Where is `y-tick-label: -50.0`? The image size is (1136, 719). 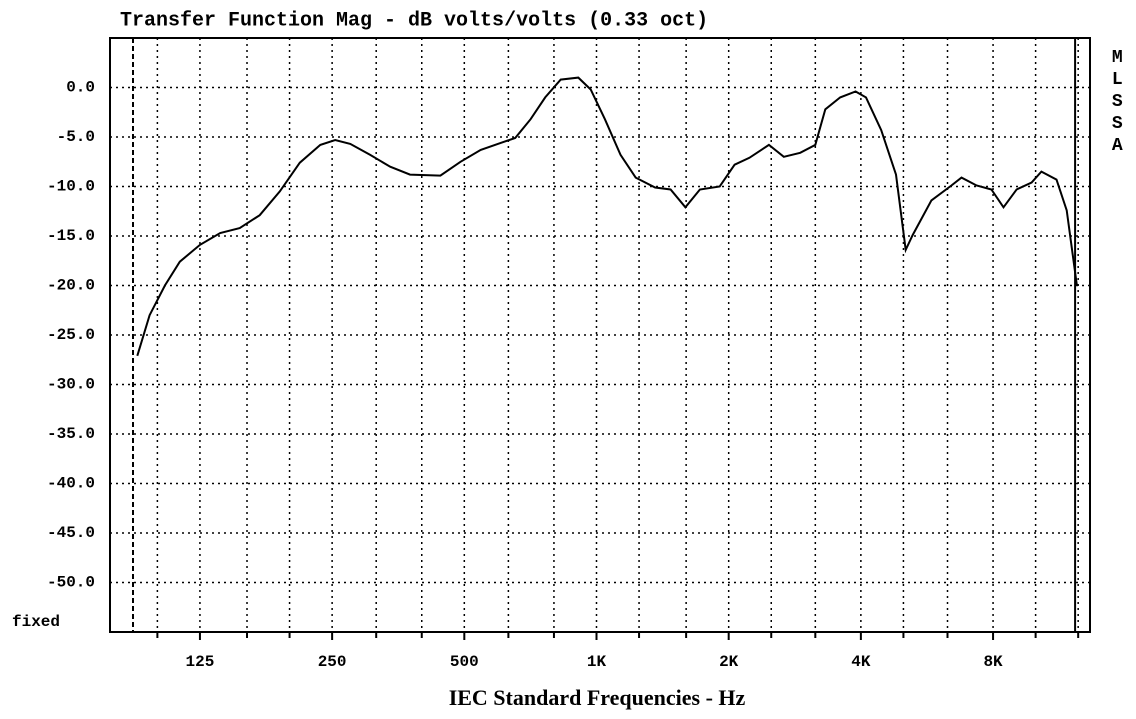
y-tick-label: -50.0 is located at coordinates (71, 583).